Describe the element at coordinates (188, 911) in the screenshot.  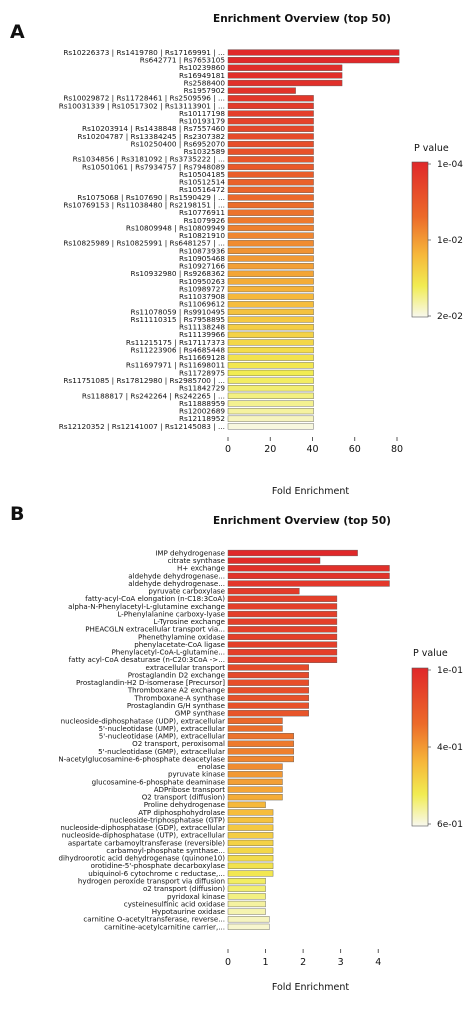
I see `category-label: Hypotaurine oxidase` at that location.